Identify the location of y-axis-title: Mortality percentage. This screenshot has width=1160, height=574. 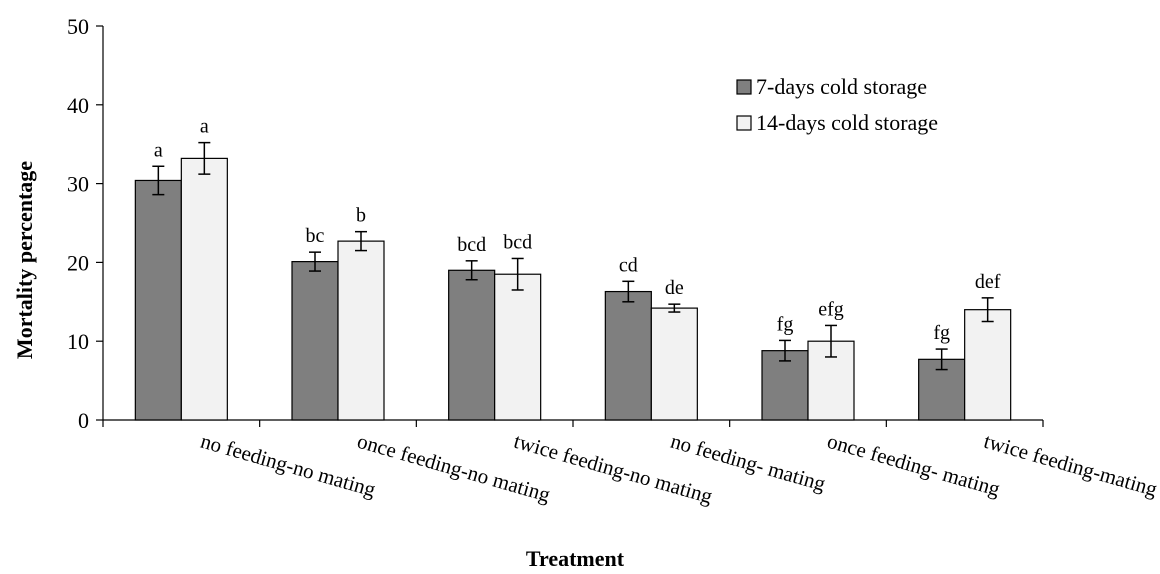
(24, 260).